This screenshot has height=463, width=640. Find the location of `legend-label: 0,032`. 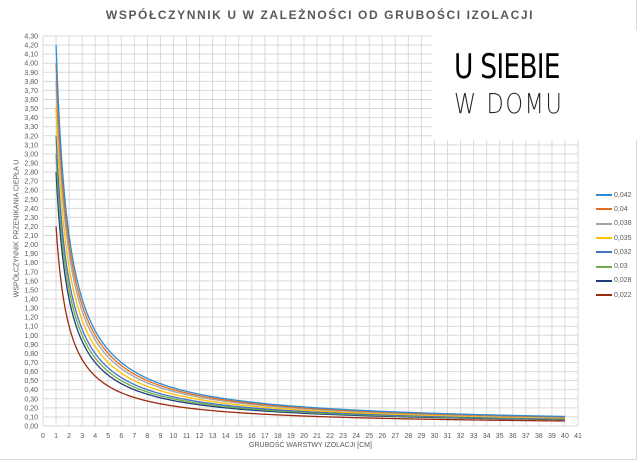

legend-label: 0,032 is located at coordinates (623, 252).